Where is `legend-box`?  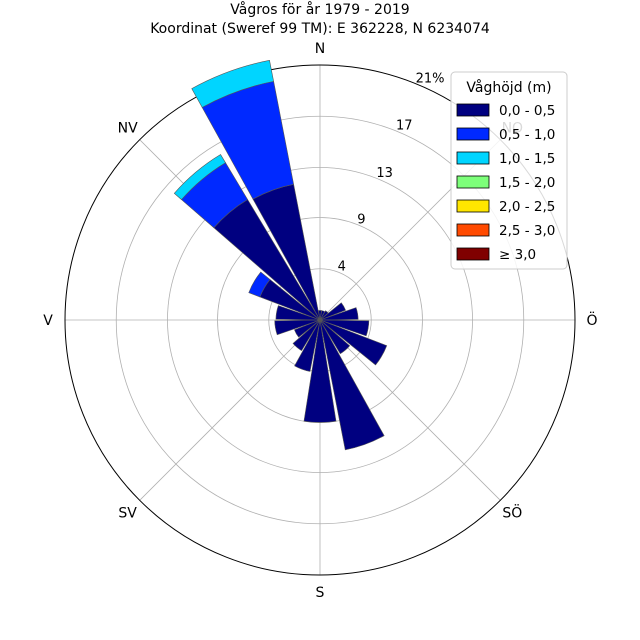 legend-box is located at coordinates (509, 170).